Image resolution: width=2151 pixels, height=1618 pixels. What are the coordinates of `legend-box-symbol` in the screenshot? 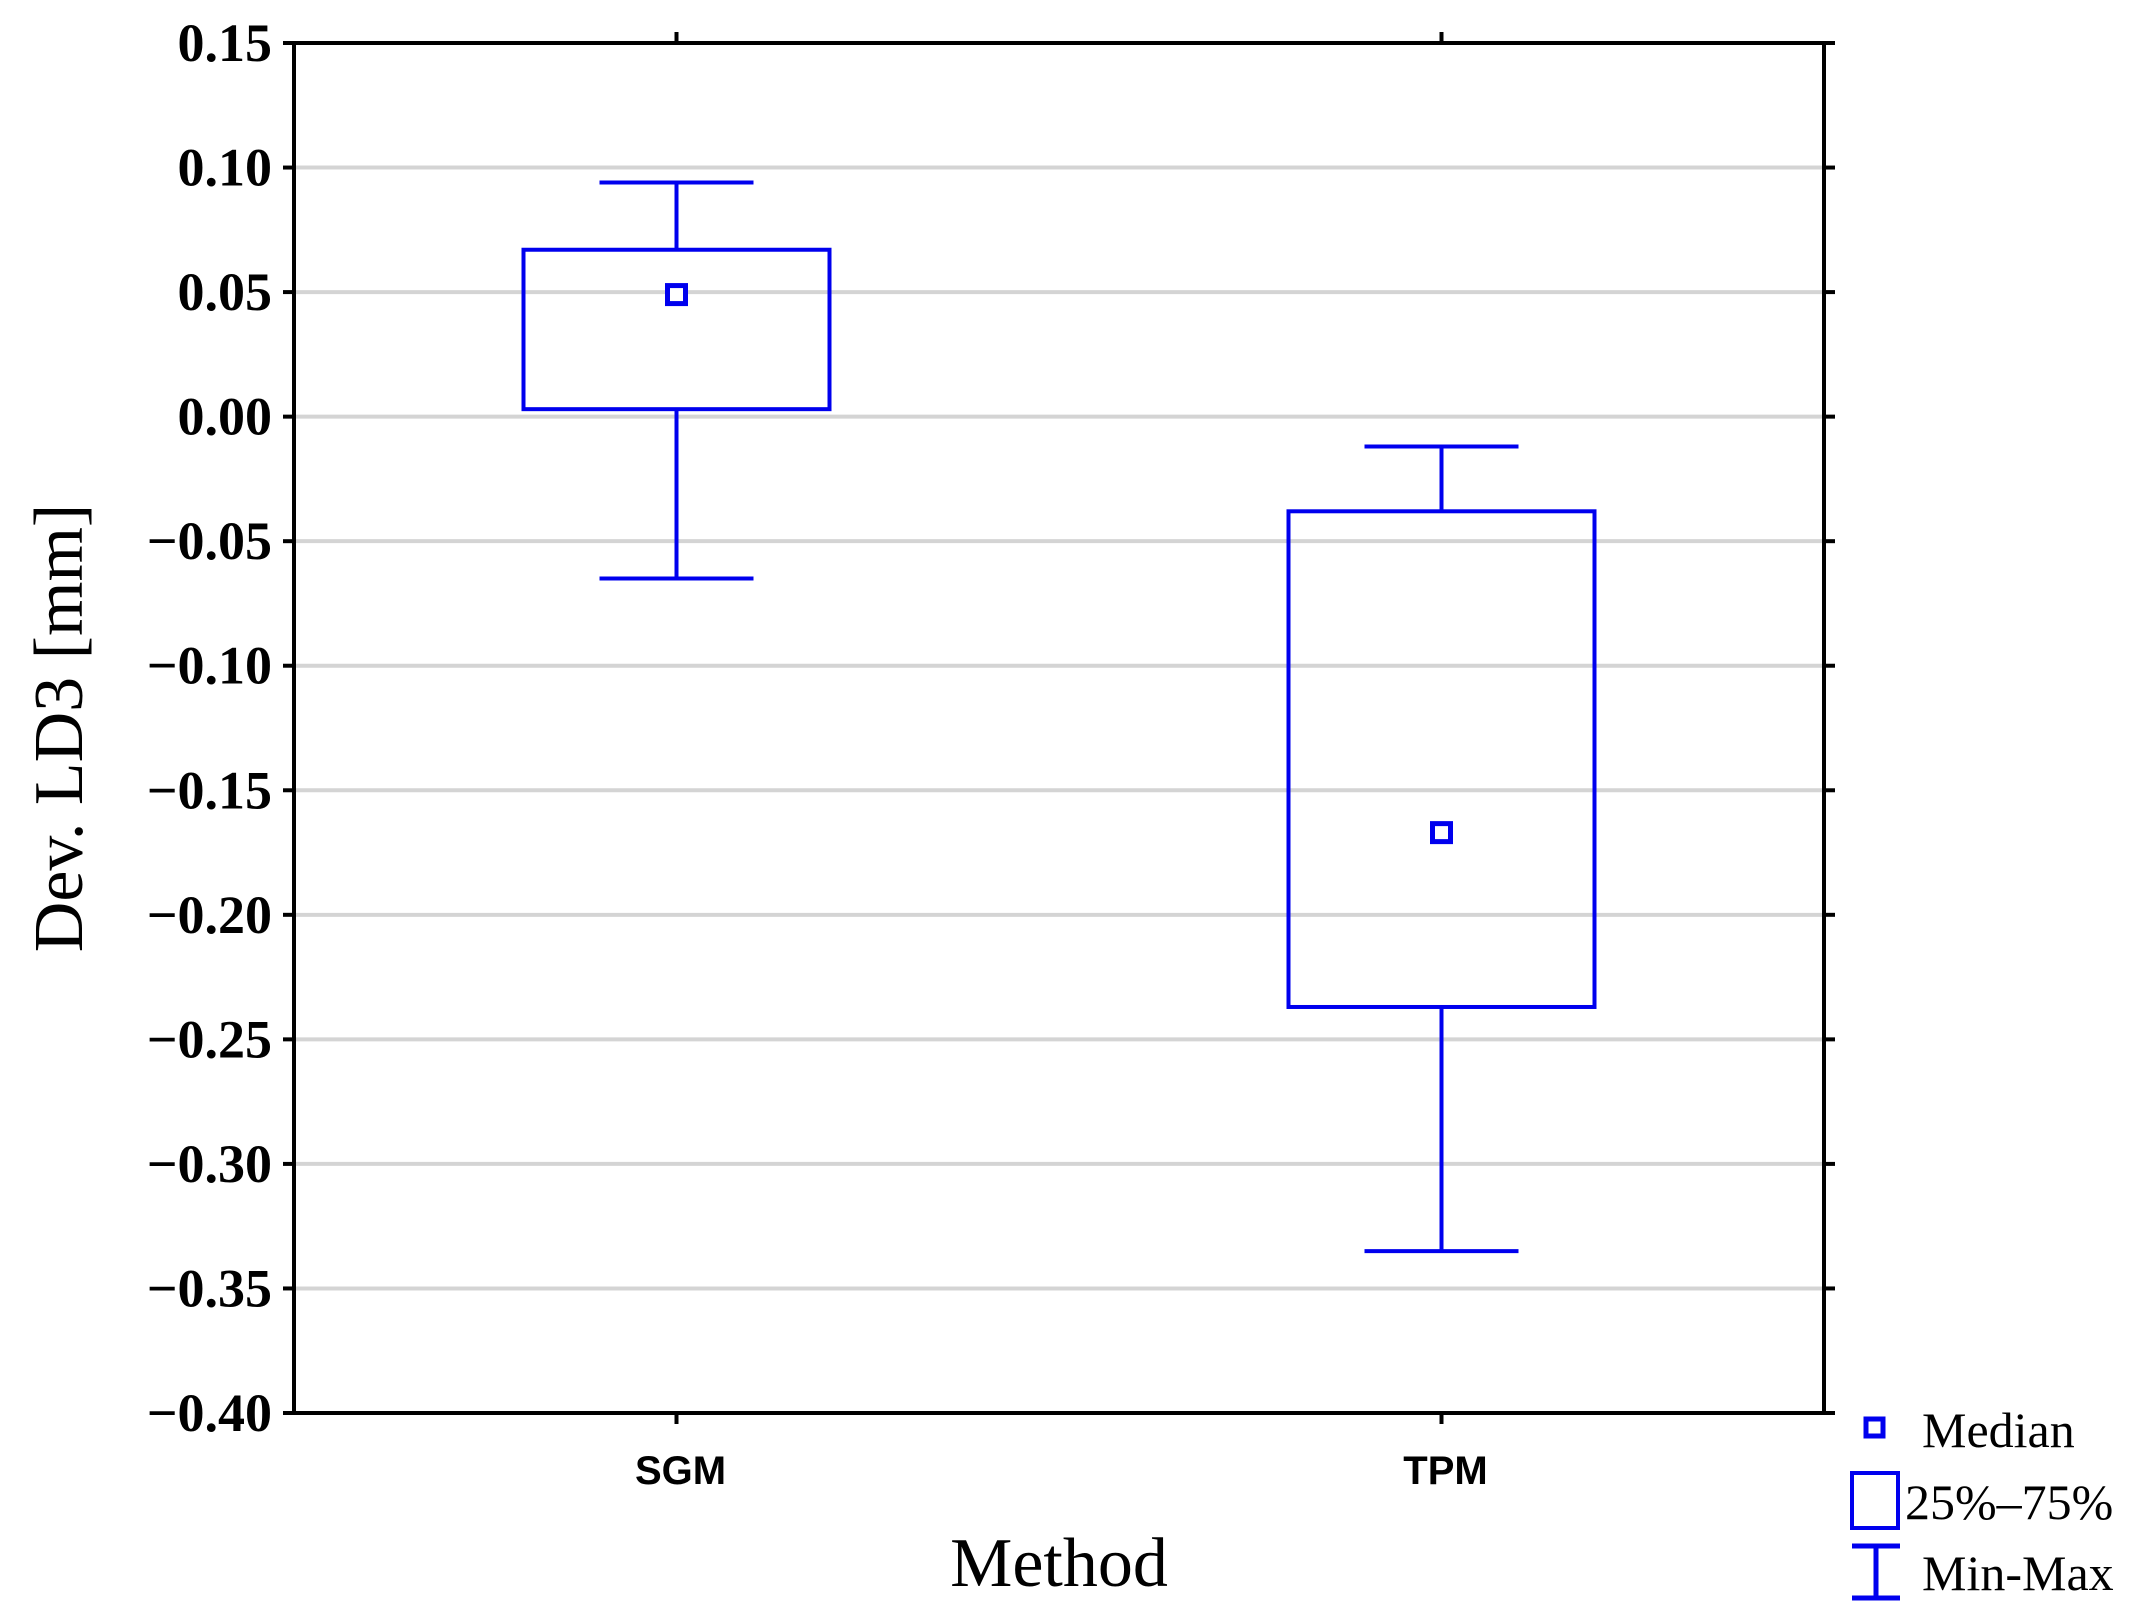 It's located at (1875, 1500).